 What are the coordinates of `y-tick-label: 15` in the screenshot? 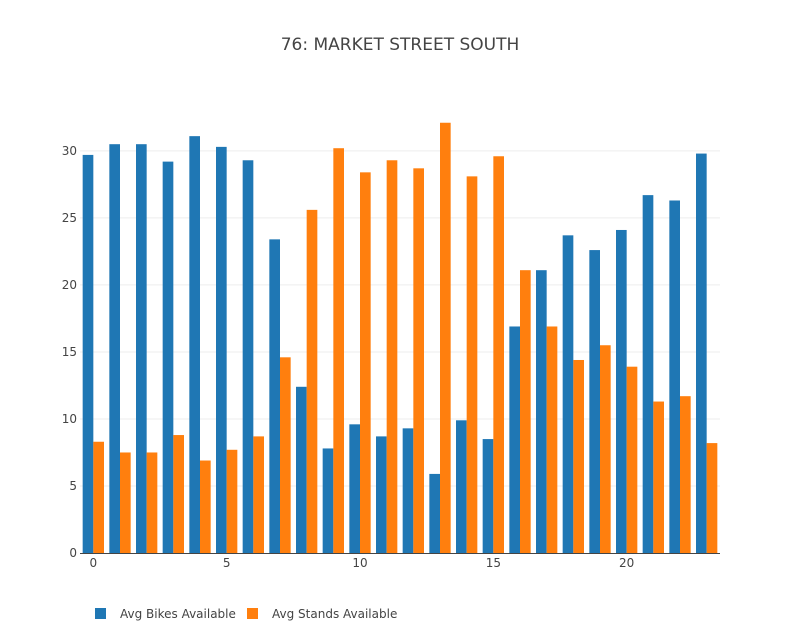 It's located at (69, 352).